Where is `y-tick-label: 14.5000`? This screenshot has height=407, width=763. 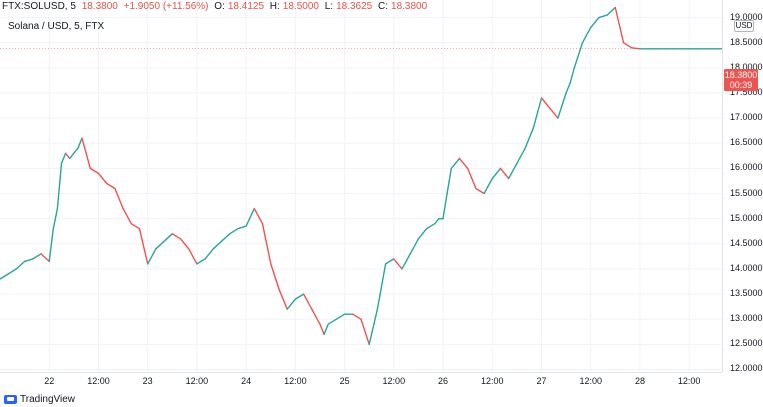
y-tick-label: 14.5000 is located at coordinates (746, 242).